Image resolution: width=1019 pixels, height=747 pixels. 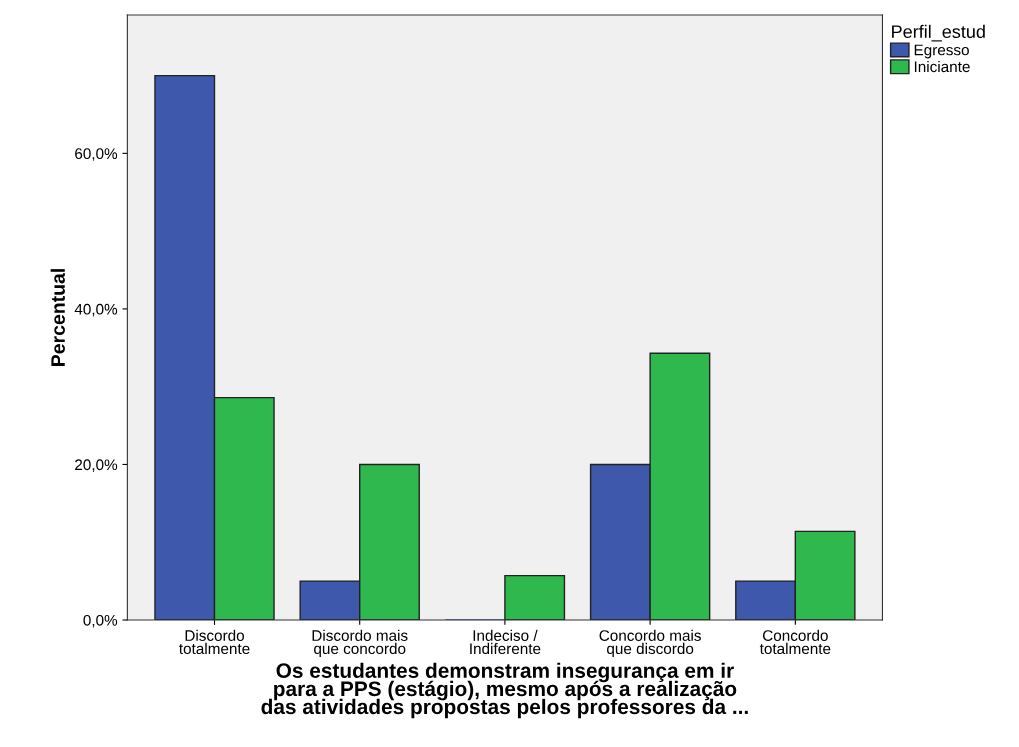 I want to click on legend-label: Egresso, so click(x=941, y=51).